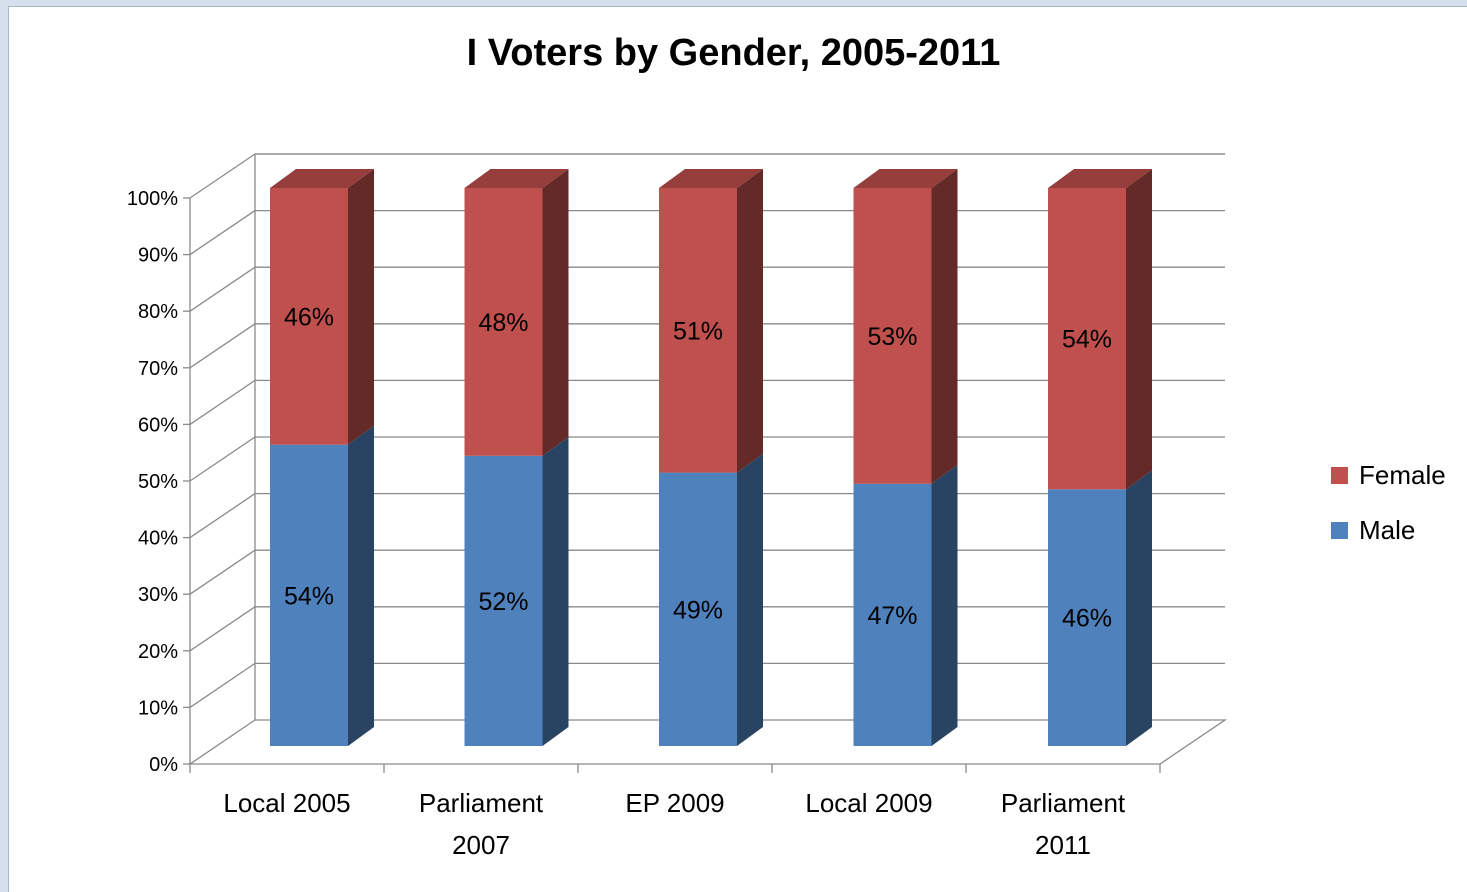 This screenshot has width=1467, height=892. Describe the element at coordinates (503, 602) in the screenshot. I see `data-label: 52%` at that location.